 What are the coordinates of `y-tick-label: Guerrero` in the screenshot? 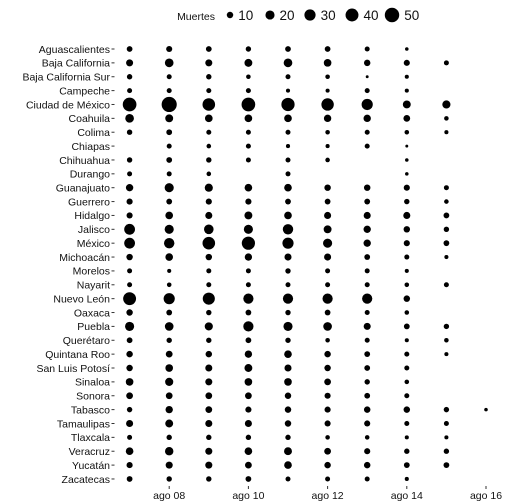 It's located at (89, 202).